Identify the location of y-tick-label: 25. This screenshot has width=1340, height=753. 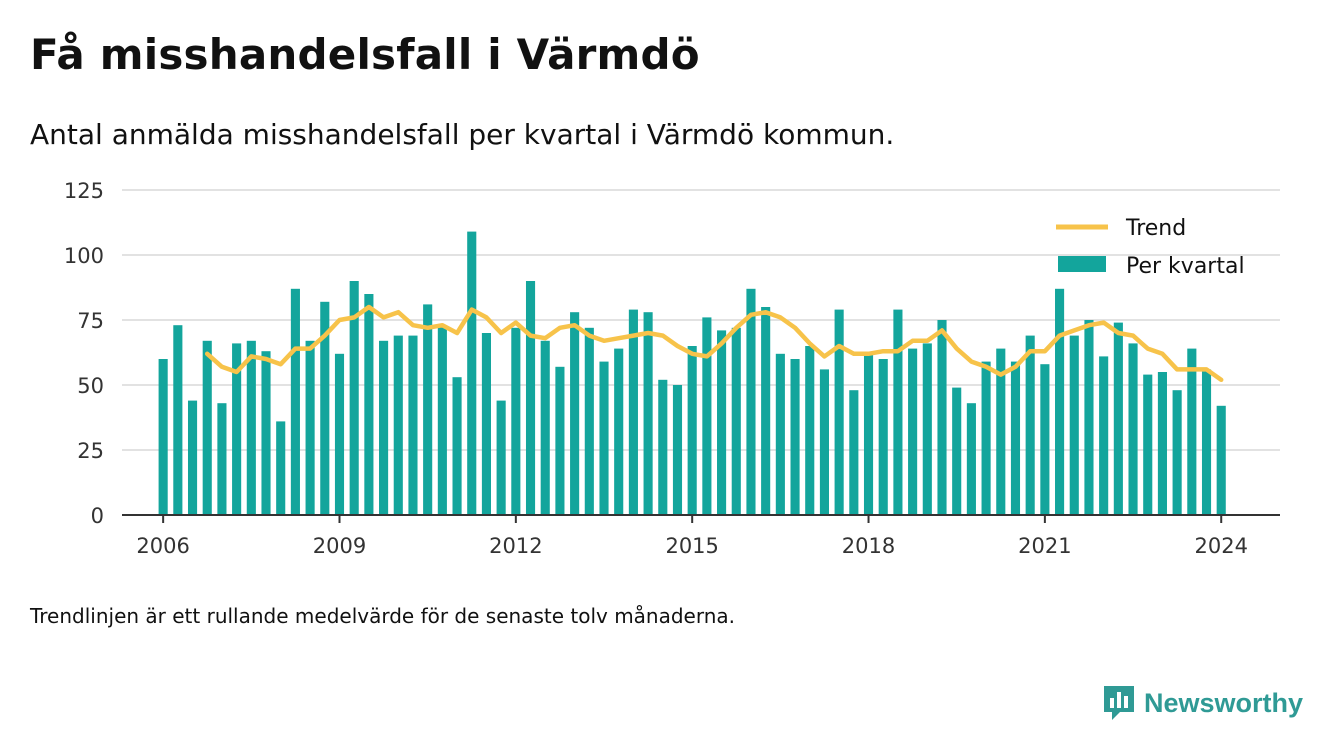
(90, 451).